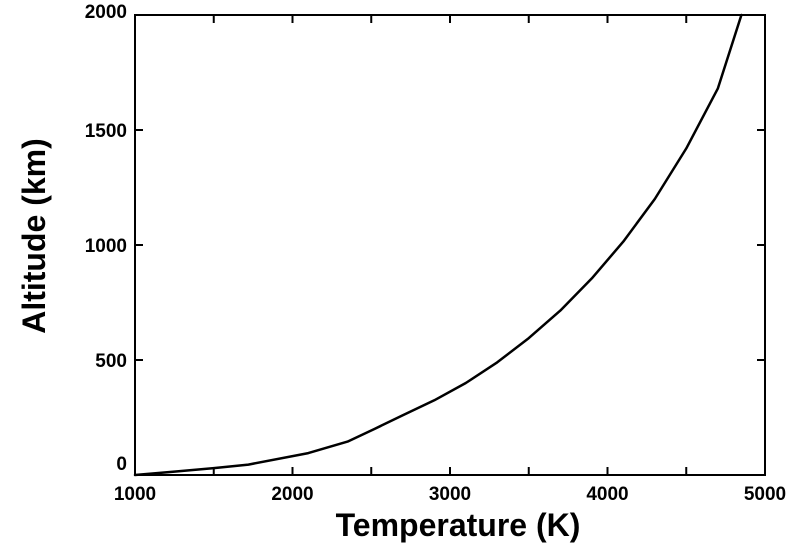 Image resolution: width=798 pixels, height=547 pixels. I want to click on y-tick-label: 1000, so click(106, 246).